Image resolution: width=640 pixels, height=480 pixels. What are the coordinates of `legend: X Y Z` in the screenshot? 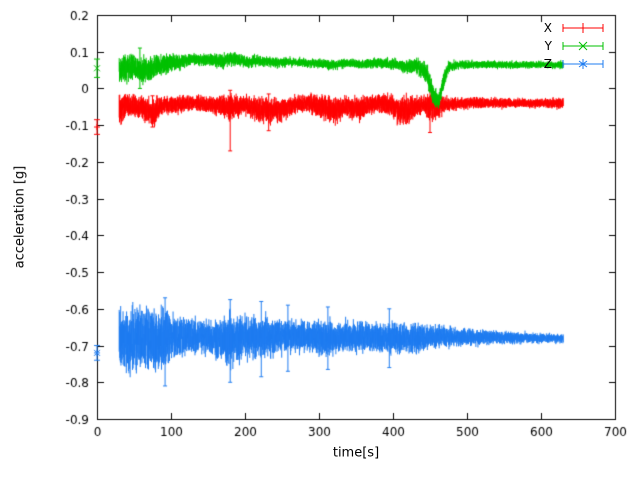 It's located at (574, 46).